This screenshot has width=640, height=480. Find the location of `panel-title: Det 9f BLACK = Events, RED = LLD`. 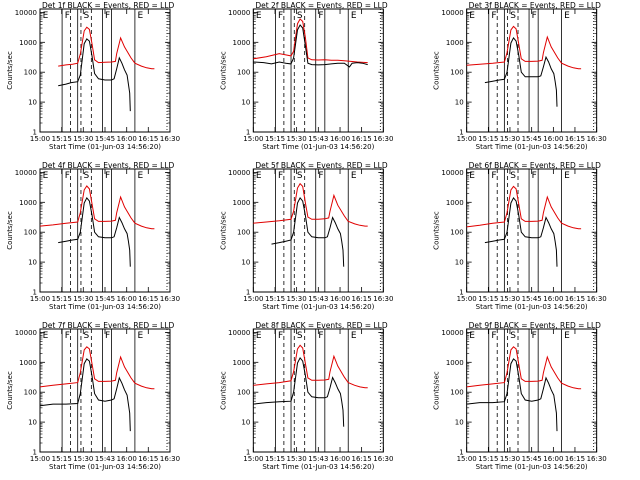

panel-title: Det 9f BLACK = Events, RED = LLD is located at coordinates (535, 325).